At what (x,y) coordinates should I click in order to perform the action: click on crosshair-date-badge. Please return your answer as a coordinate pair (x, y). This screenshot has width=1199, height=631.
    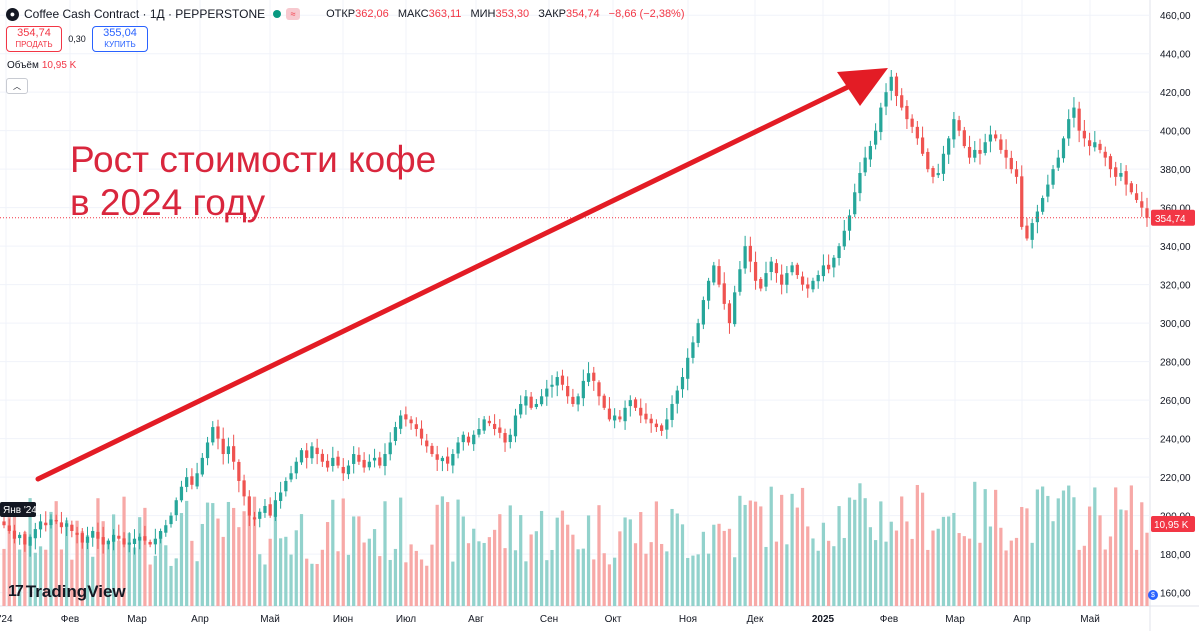
    Looking at the image, I should click on (18, 509).